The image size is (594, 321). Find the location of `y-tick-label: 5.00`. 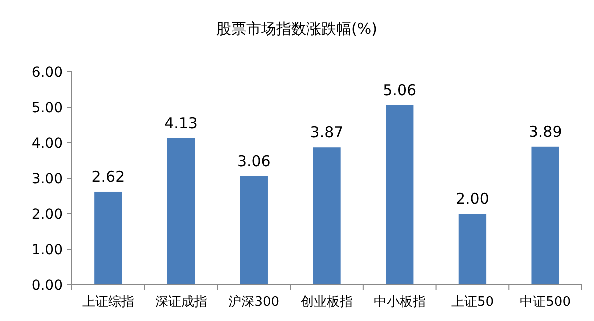

y-tick-label: 5.00 is located at coordinates (47, 108).